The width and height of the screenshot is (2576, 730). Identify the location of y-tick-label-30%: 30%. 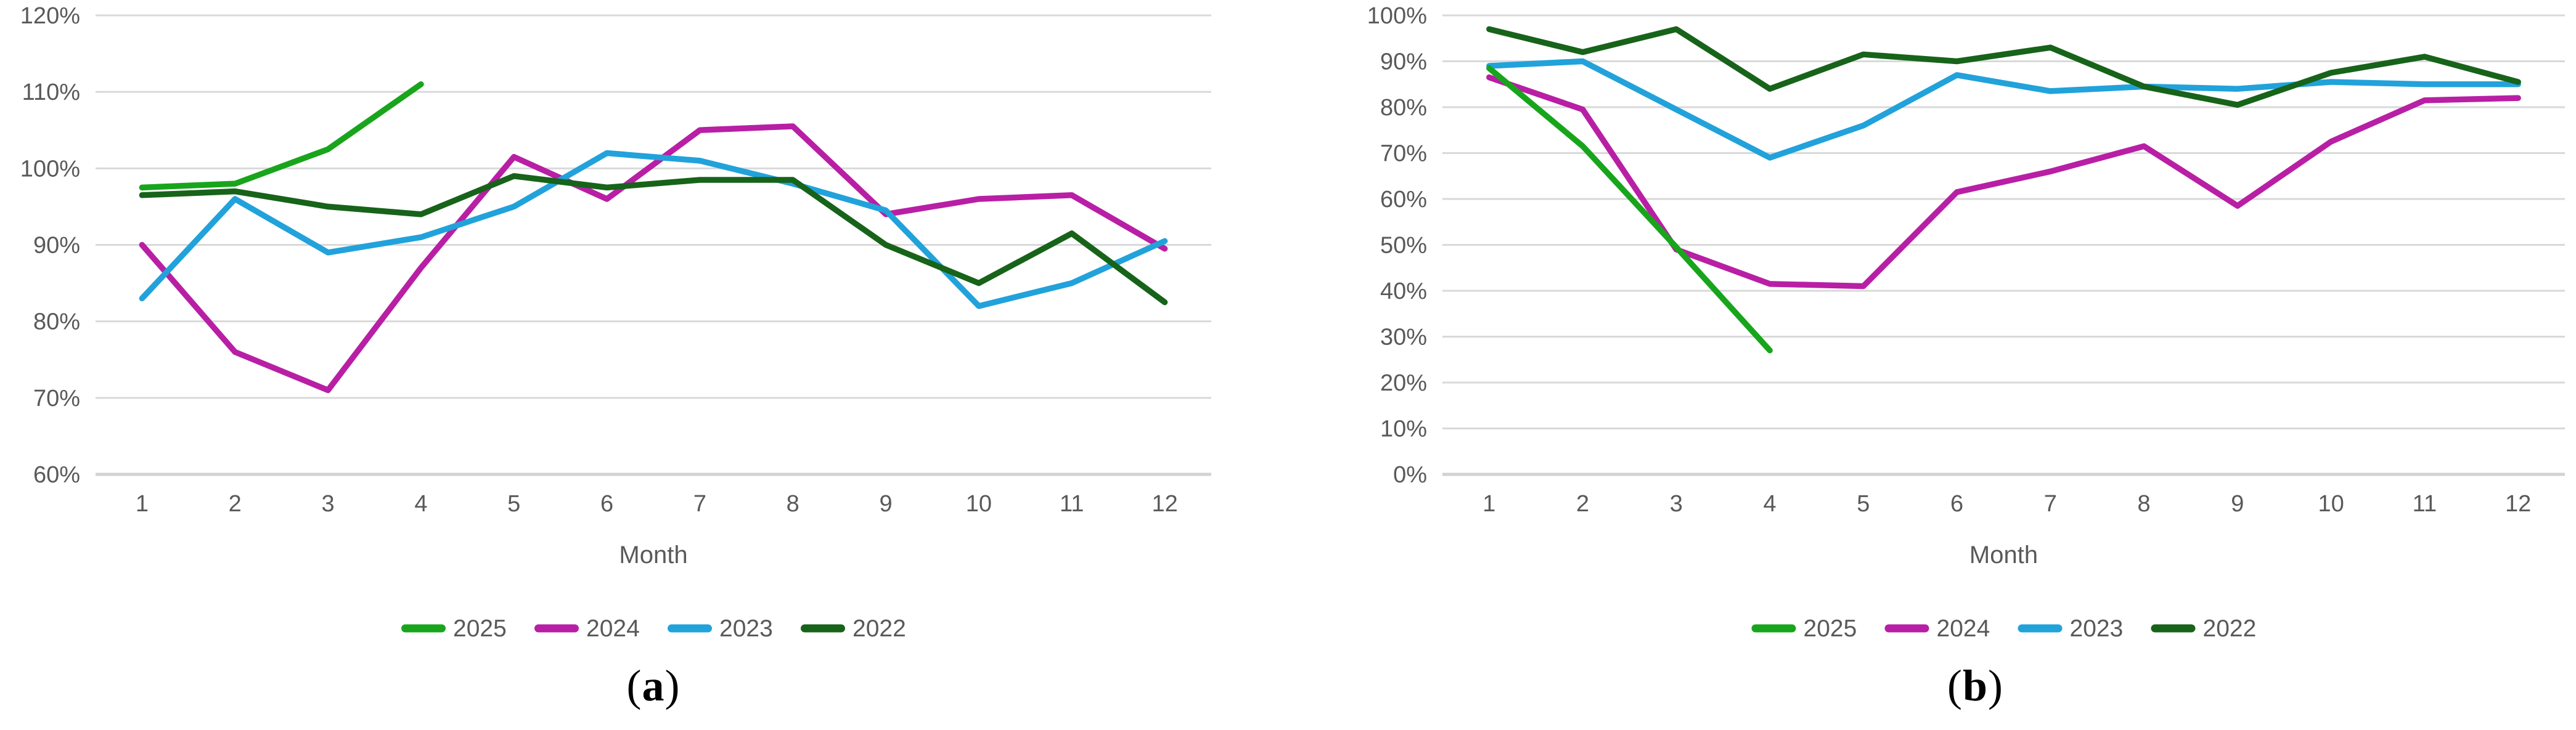
(1403, 338).